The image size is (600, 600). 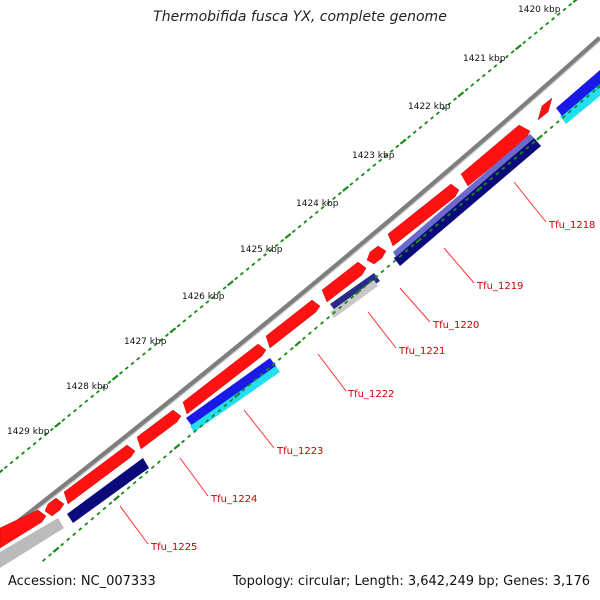 What do you see at coordinates (429, 107) in the screenshot?
I see `scale-label-1422: 1422 kbp` at bounding box center [429, 107].